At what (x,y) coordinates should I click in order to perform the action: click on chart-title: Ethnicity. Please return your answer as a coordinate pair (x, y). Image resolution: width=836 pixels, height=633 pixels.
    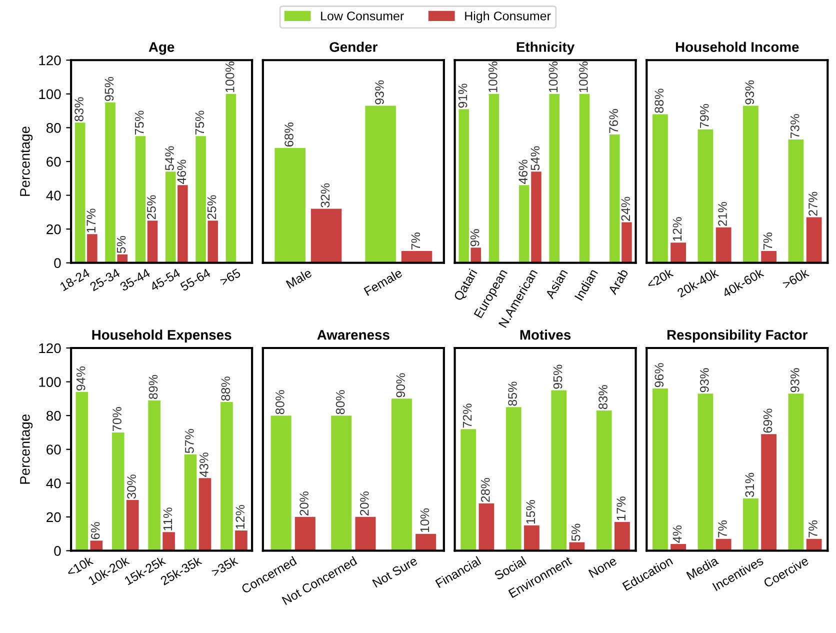
    Looking at the image, I should click on (545, 48).